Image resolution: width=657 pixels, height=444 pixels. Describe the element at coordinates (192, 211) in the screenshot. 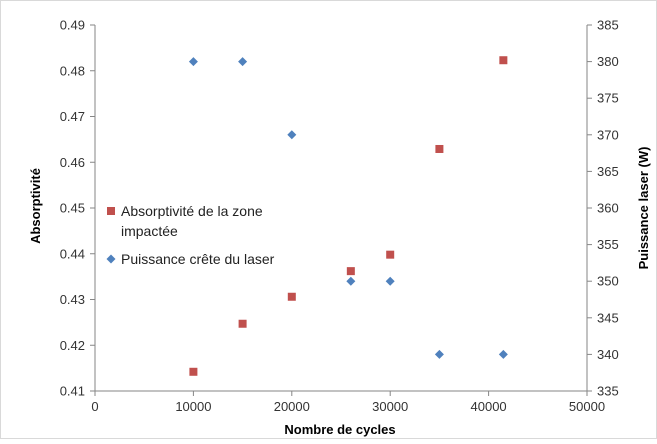

I see `legend-label: Absorptivité de la zone` at that location.